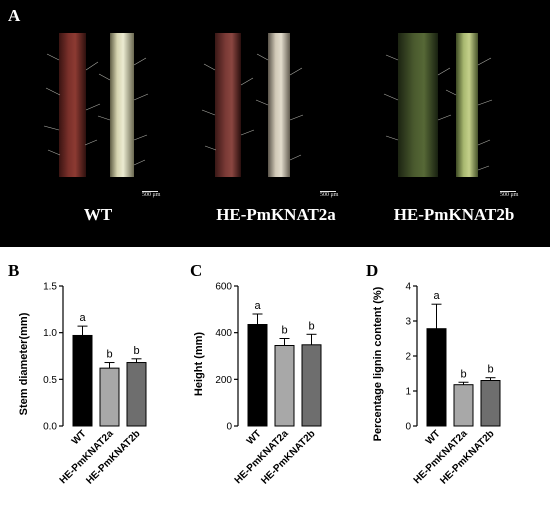 This screenshot has height=507, width=550. I want to click on panel-label-d: D, so click(372, 270).